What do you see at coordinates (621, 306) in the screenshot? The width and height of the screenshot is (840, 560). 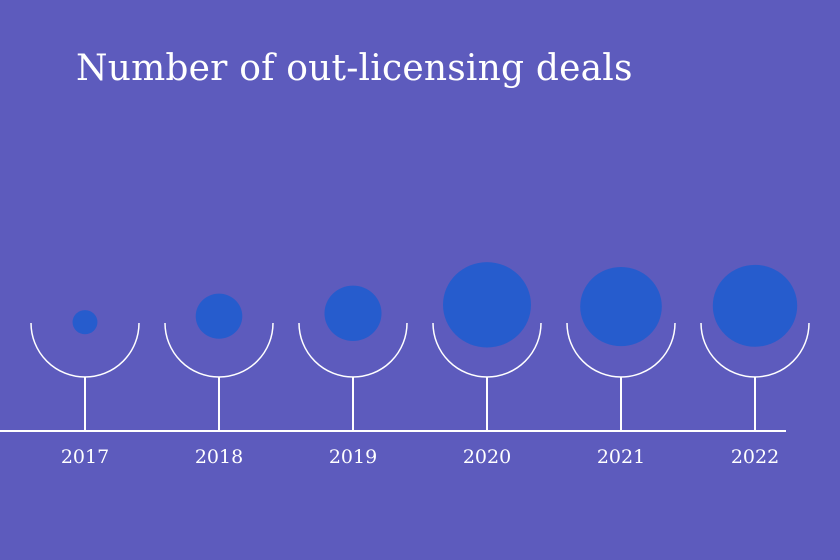 I see `bubble-2021` at bounding box center [621, 306].